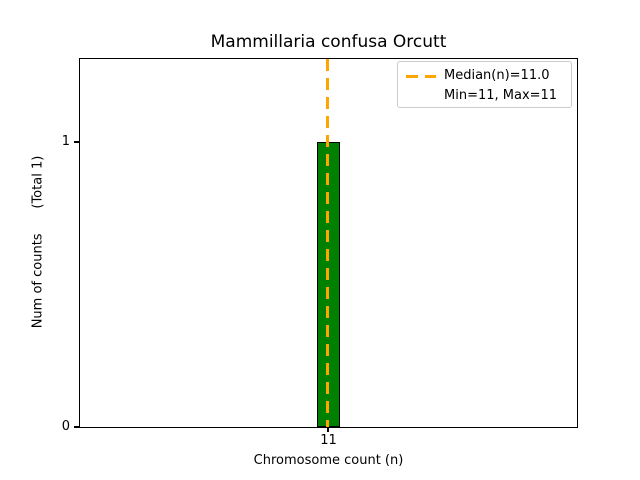 Image resolution: width=640 pixels, height=480 pixels. I want to click on legend-item-median: Median(n)=11.0, so click(484, 76).